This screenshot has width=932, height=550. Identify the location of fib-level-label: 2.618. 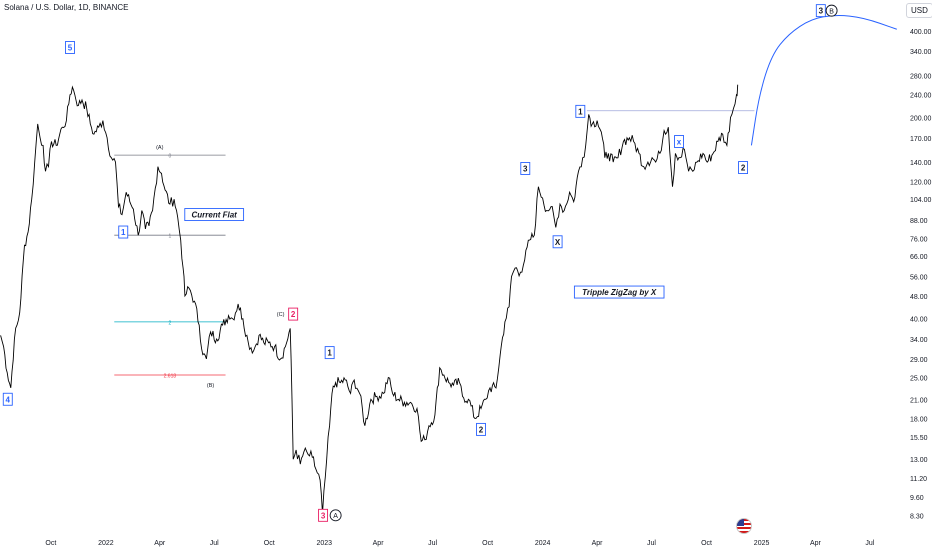
(170, 376).